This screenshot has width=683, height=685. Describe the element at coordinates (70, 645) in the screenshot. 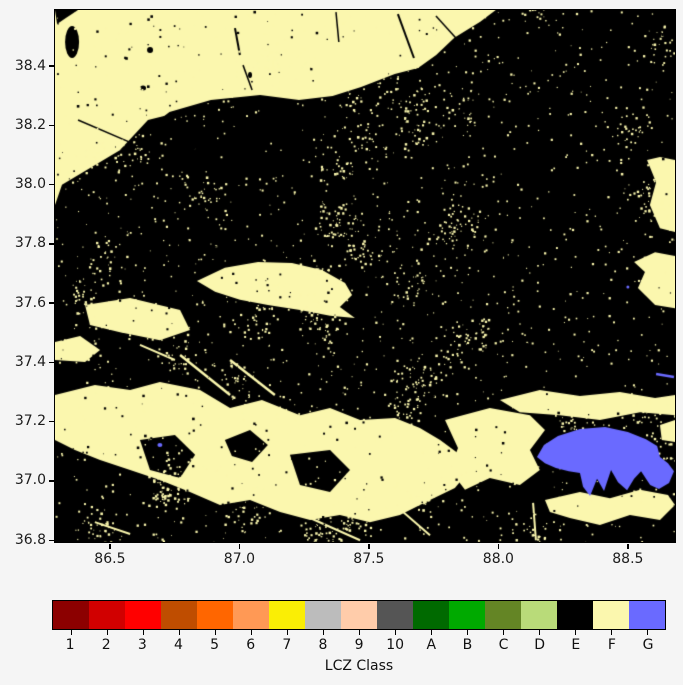

I see `colorbar-tick-label-1: 1` at that location.